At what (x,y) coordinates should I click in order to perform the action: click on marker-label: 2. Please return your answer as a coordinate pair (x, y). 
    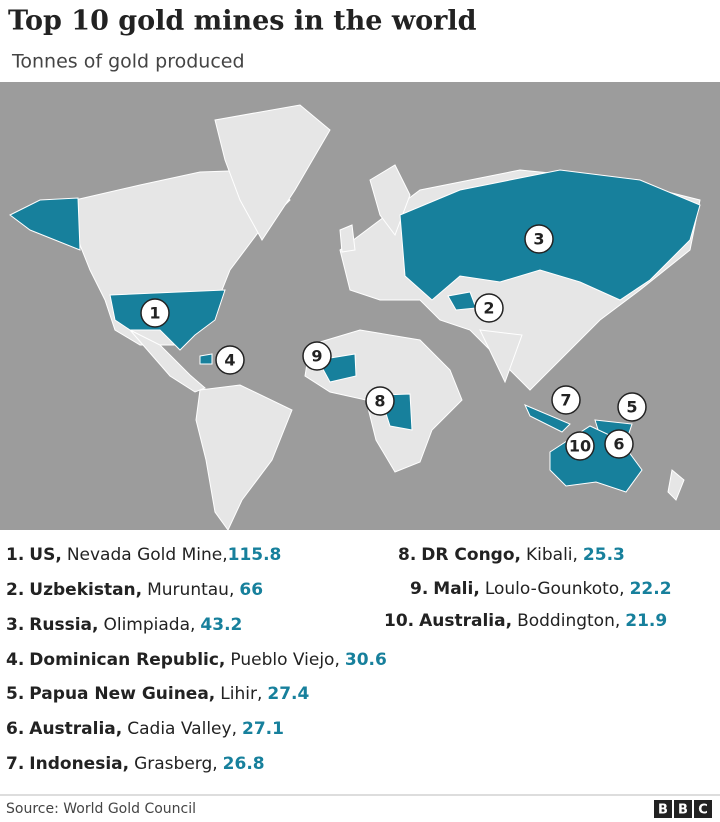
    Looking at the image, I should click on (488, 308).